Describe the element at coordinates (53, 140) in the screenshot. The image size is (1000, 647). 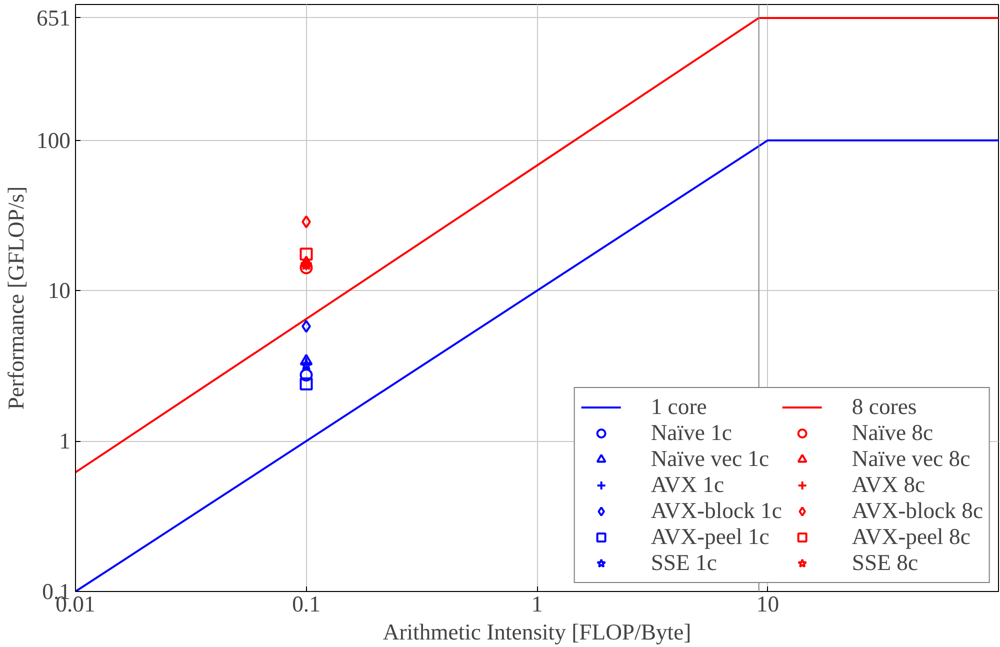
I see `y-tick-label: 100` at that location.